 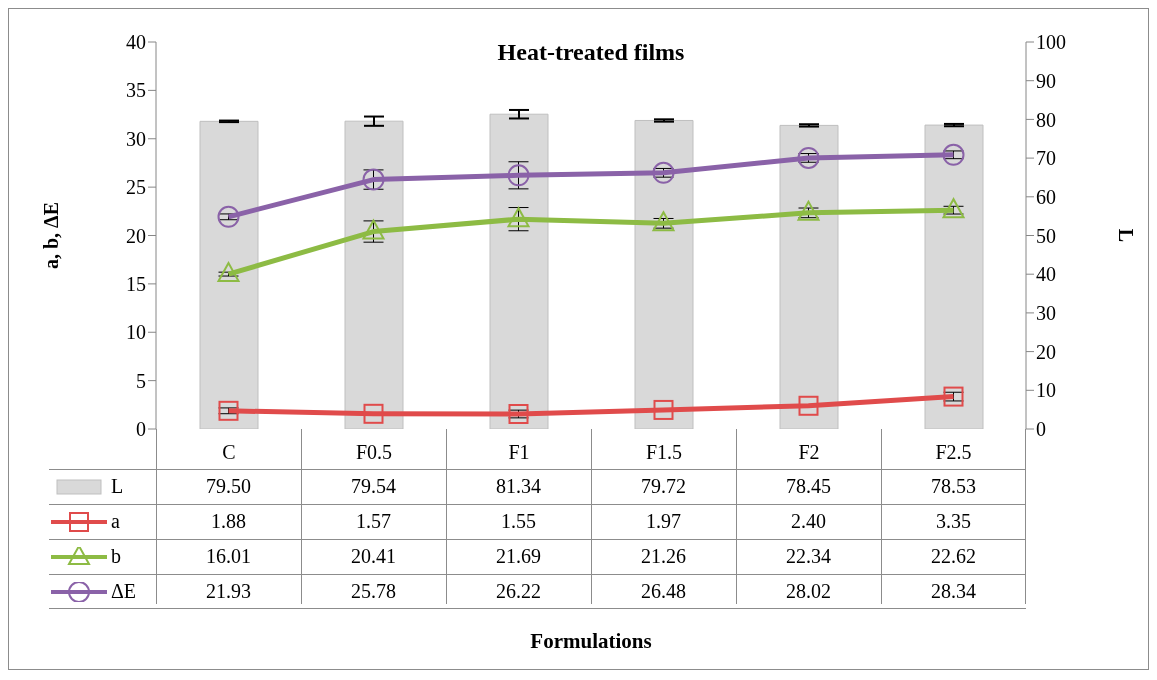 I want to click on data-label: 21.69, so click(x=518, y=556).